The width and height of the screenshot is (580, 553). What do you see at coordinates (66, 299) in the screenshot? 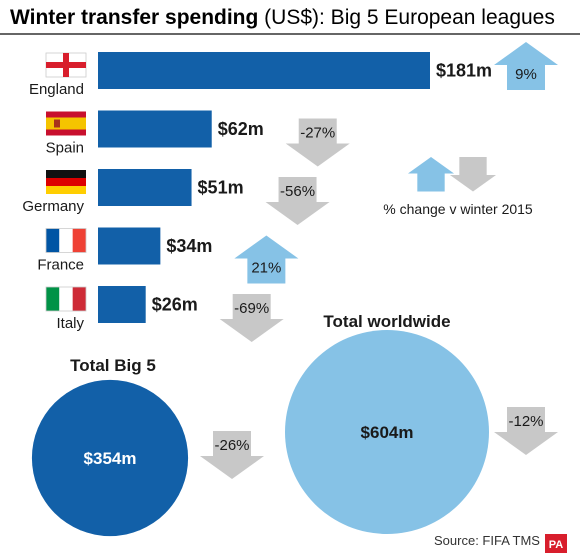
I see `italy-flag-icon` at bounding box center [66, 299].